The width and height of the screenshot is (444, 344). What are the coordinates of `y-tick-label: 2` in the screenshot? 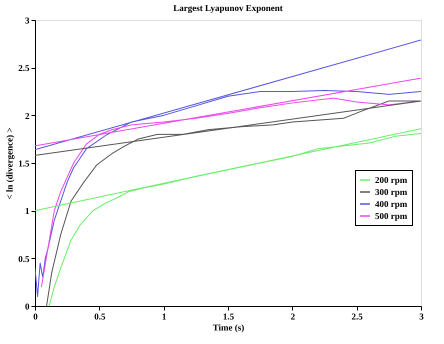 It's located at (27, 115).